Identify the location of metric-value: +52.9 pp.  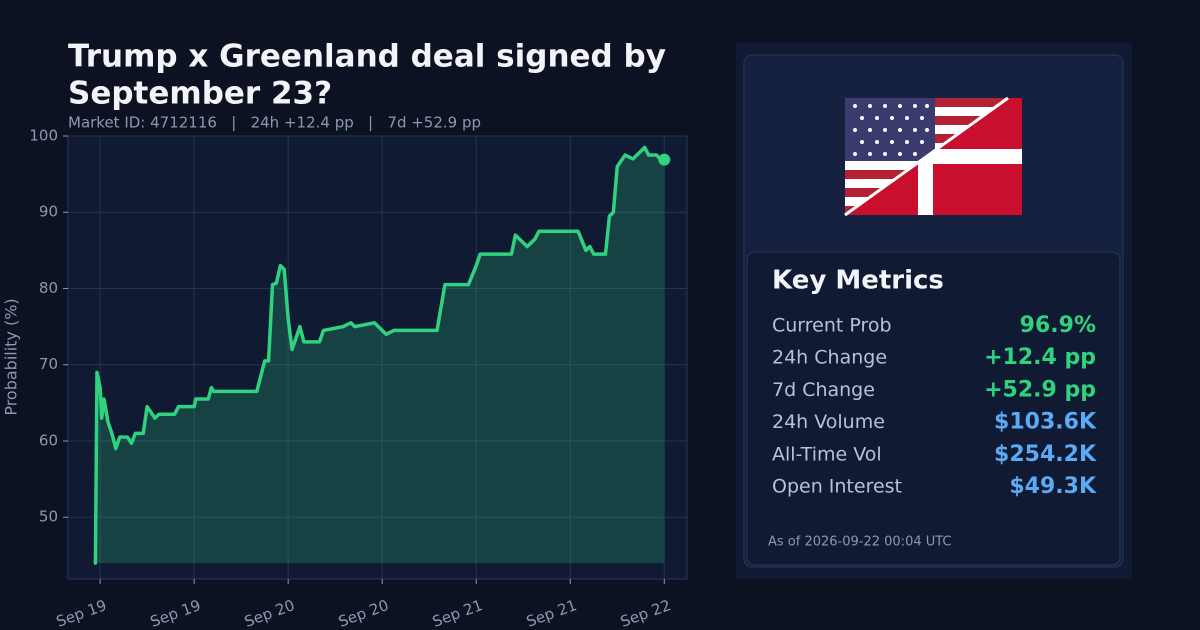
(1040, 389).